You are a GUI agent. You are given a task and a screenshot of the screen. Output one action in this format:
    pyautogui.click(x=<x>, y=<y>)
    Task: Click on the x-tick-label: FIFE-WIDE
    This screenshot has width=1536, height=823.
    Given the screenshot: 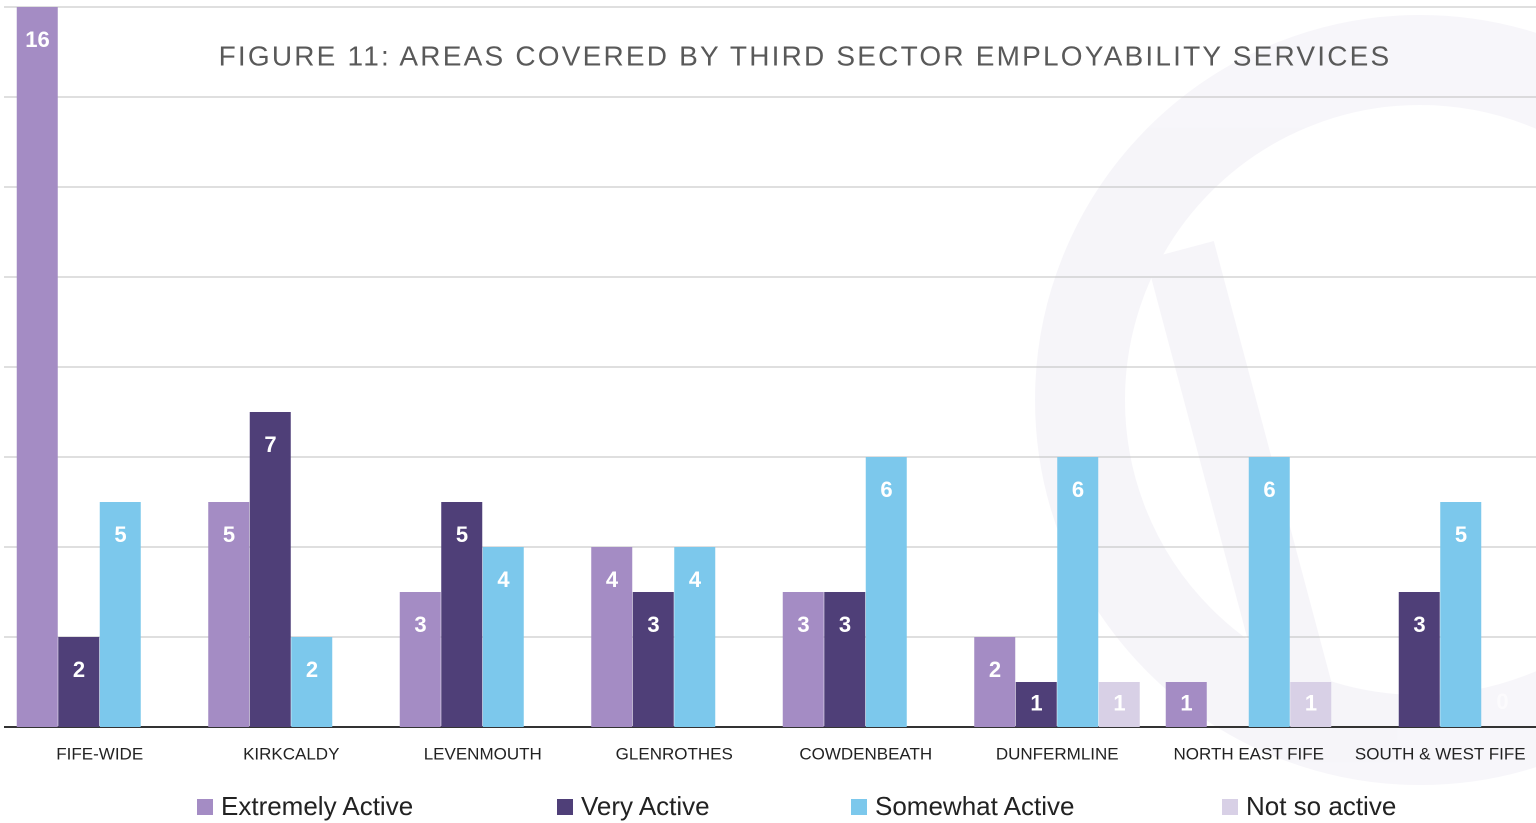 What is the action you would take?
    pyautogui.click(x=99, y=753)
    